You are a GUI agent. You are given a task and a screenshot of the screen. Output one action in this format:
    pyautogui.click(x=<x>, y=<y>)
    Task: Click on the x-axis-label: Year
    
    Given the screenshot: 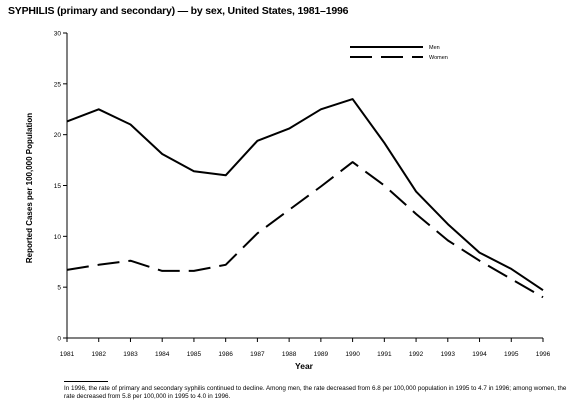 What is the action you would take?
    pyautogui.click(x=304, y=366)
    